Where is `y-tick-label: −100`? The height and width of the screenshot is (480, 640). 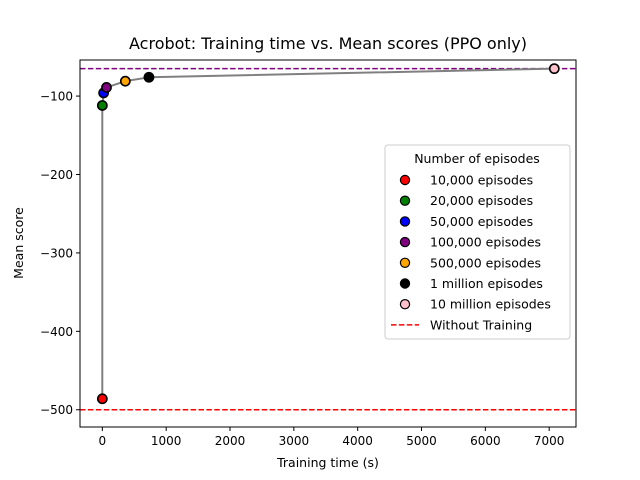
y-tick-label: −100 is located at coordinates (56, 97).